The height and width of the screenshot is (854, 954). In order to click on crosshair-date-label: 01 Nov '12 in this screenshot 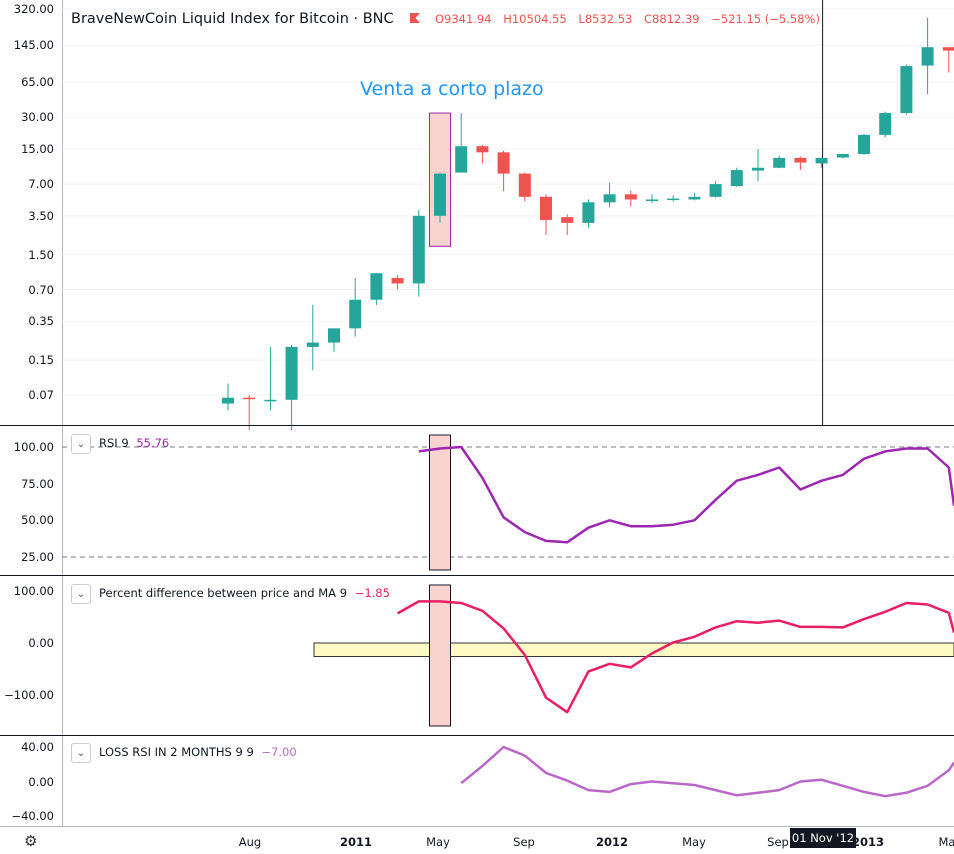, I will do `click(823, 838)`.